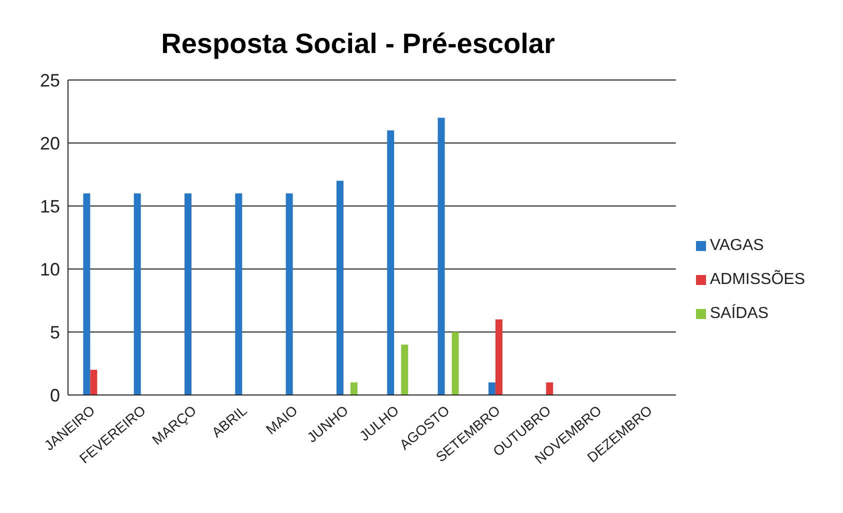 The height and width of the screenshot is (513, 843). I want to click on chart-title: Resposta Social - Pré-escolar, so click(358, 44).